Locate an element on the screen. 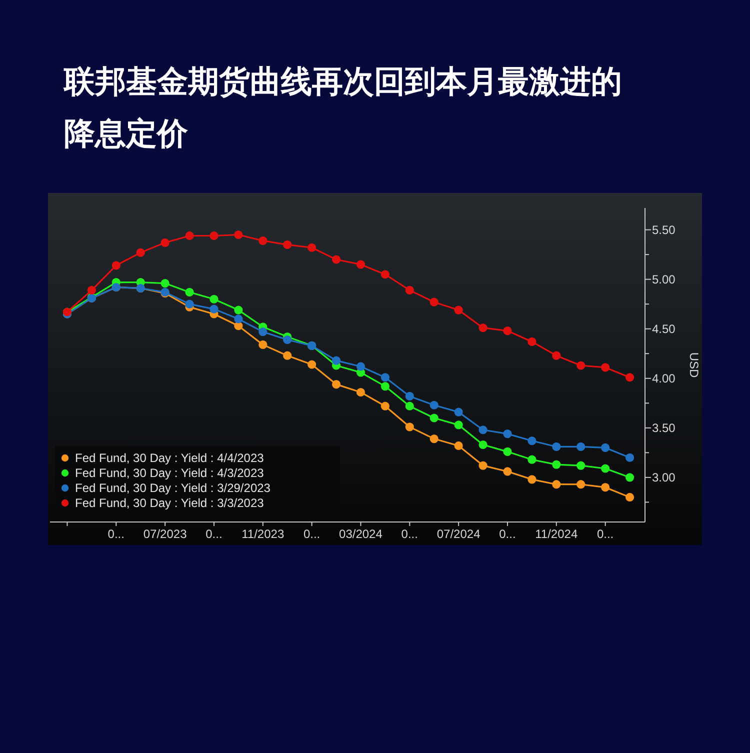 This screenshot has width=750, height=753. legend-label: Fed Fund, 30 Day : Yield : 3/3/2023 is located at coordinates (169, 503).